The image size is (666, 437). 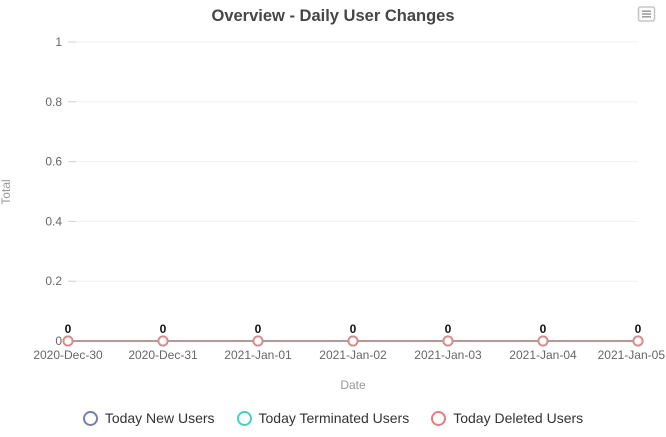 What do you see at coordinates (53, 221) in the screenshot?
I see `y-axis-tick-label: 0.4` at bounding box center [53, 221].